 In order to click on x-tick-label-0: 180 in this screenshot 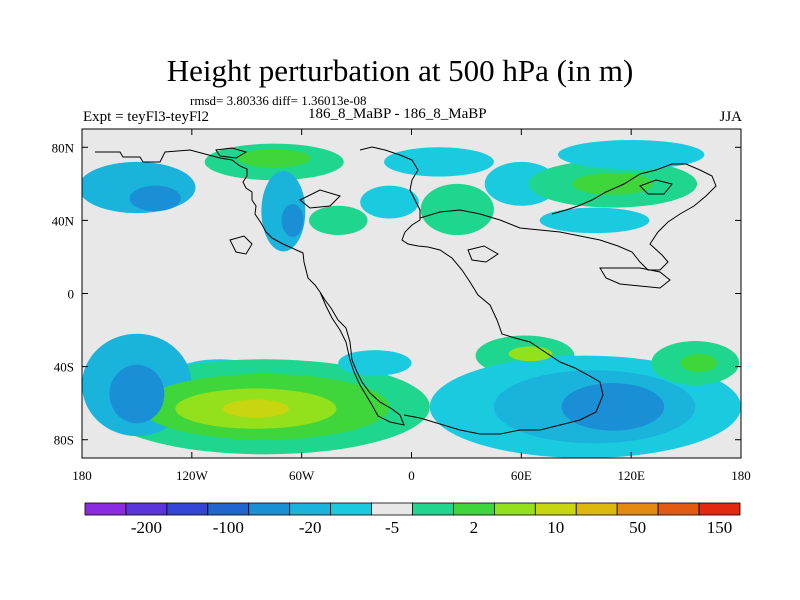, I will do `click(82, 475)`.